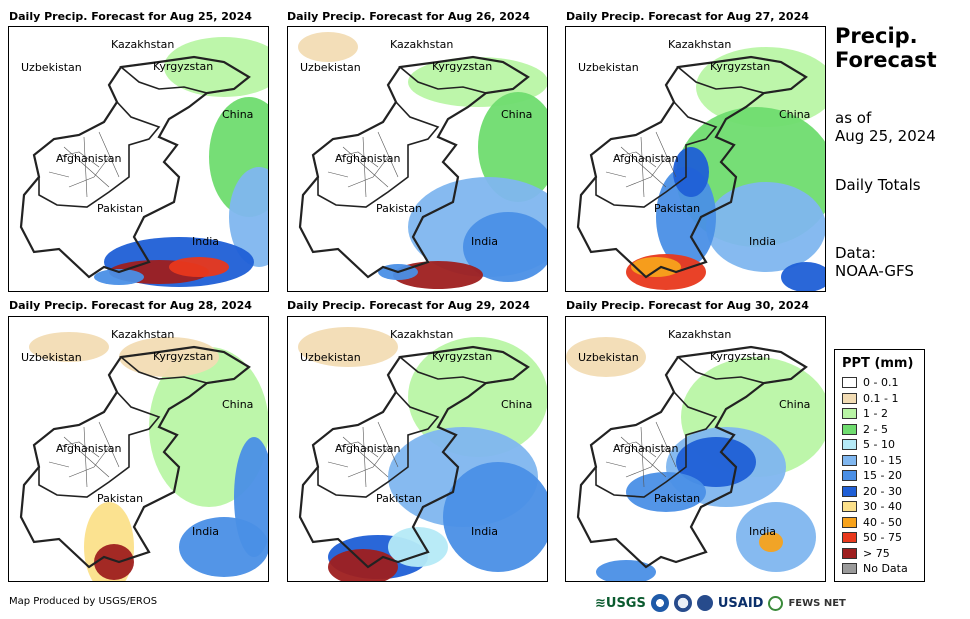 Image resolution: width=970 pixels, height=619 pixels. Describe the element at coordinates (682, 603) in the screenshot. I see `nasa-seal-icon` at that location.